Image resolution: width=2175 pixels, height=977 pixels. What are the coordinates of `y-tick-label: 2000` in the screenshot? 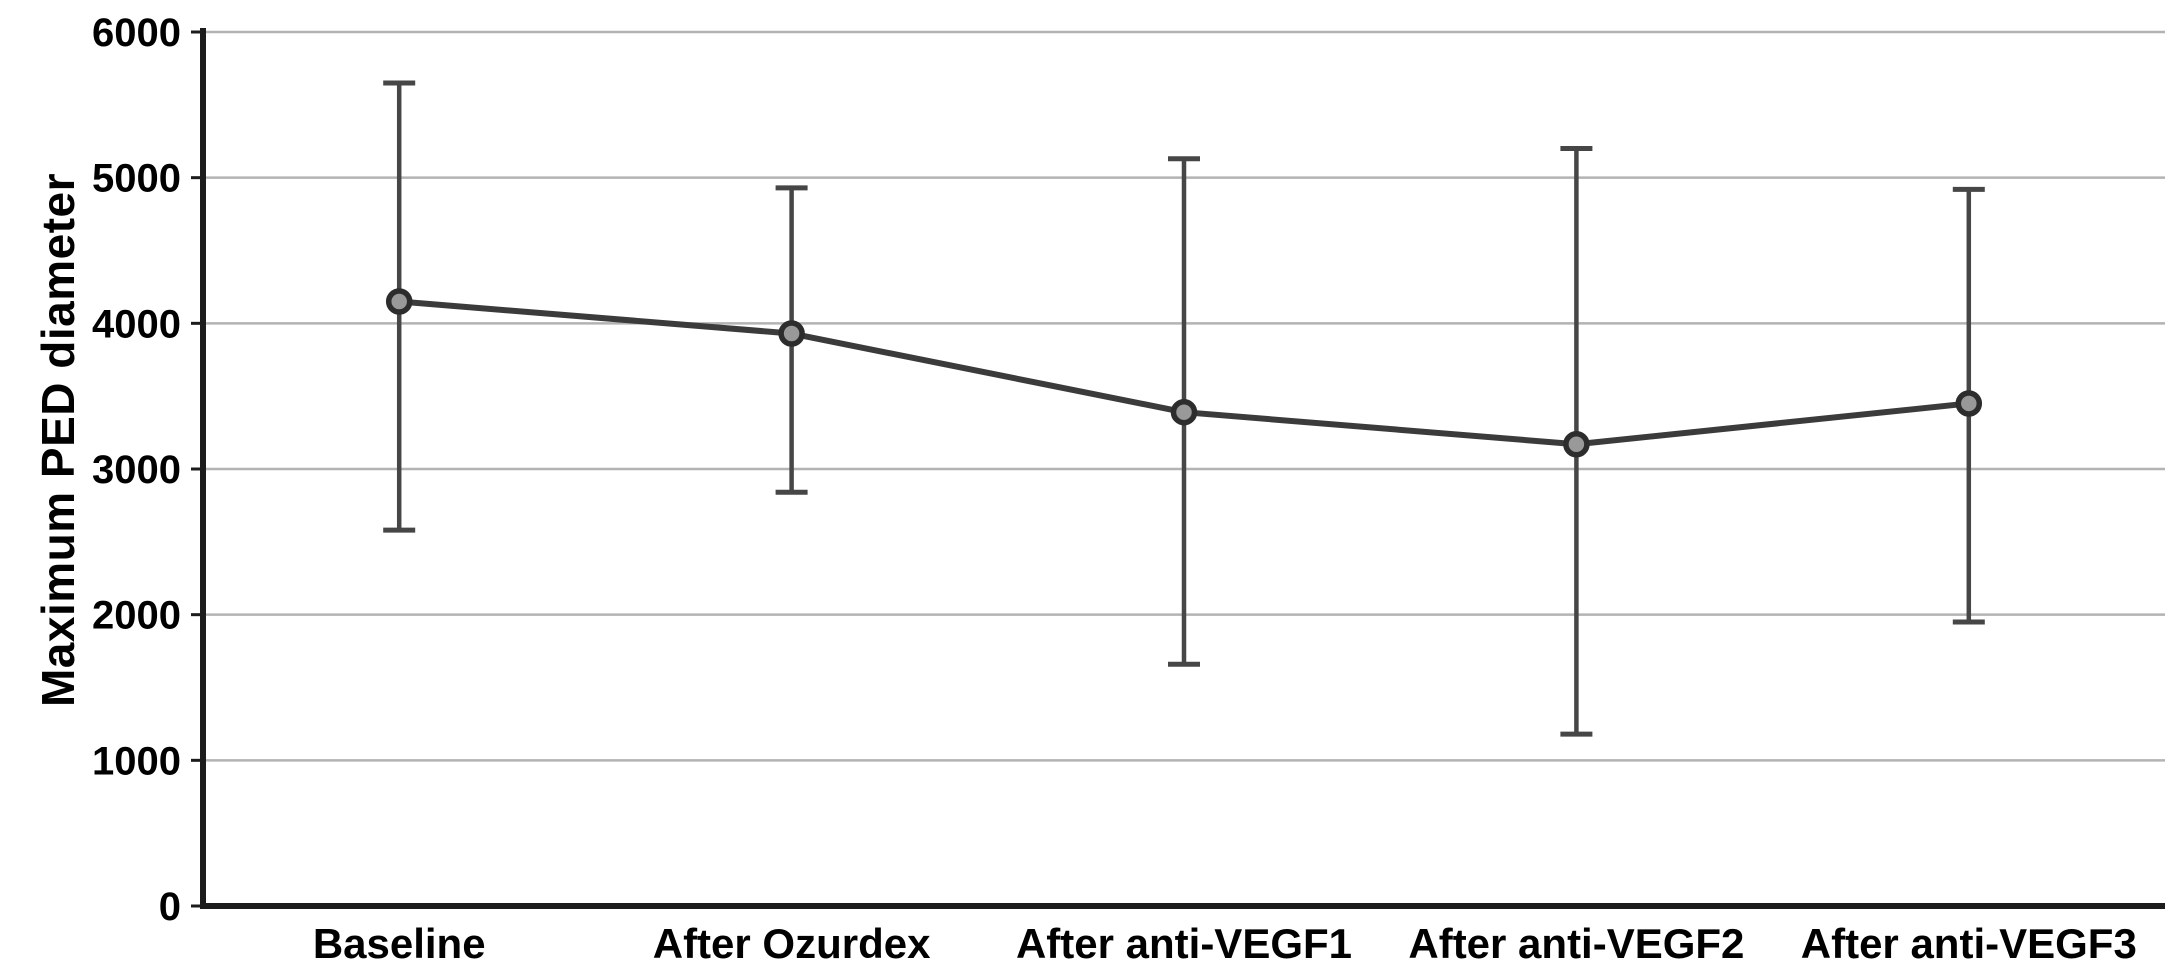 It's located at (136, 616).